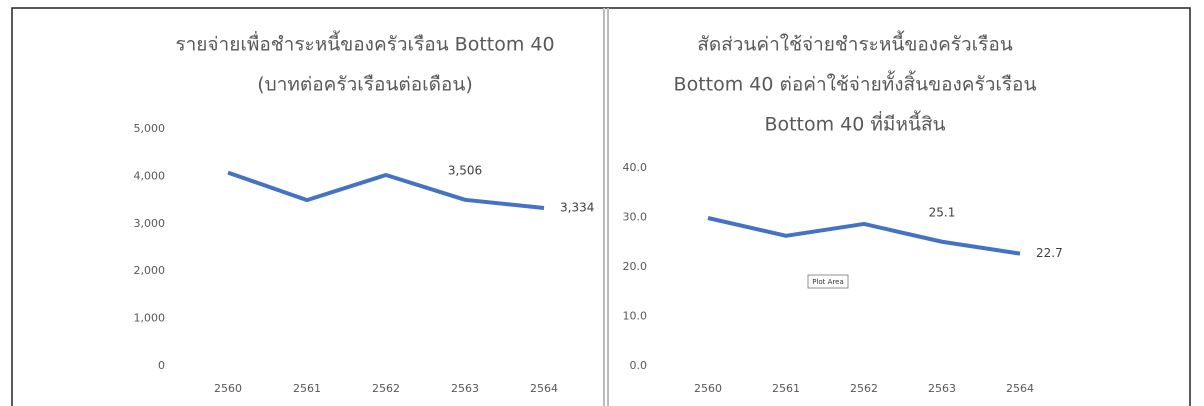  I want to click on chart-title: (บาทต่อครัวเรือนต่อเดือน), so click(365, 85).